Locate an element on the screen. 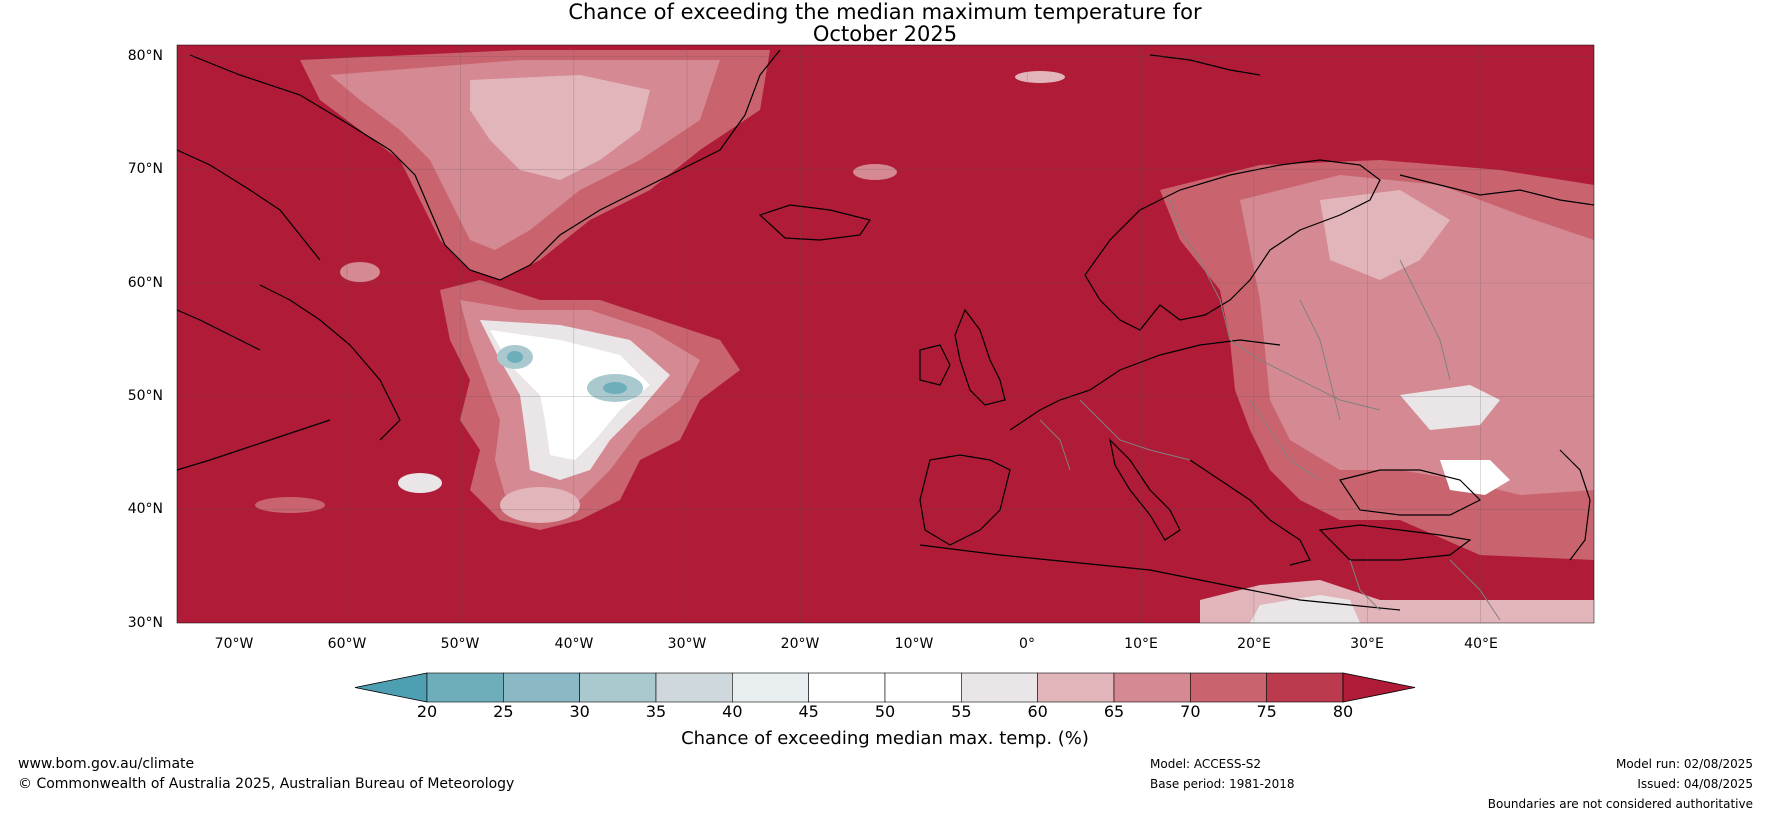 The height and width of the screenshot is (820, 1770). west-atlantic-patch is located at coordinates (420, 483).